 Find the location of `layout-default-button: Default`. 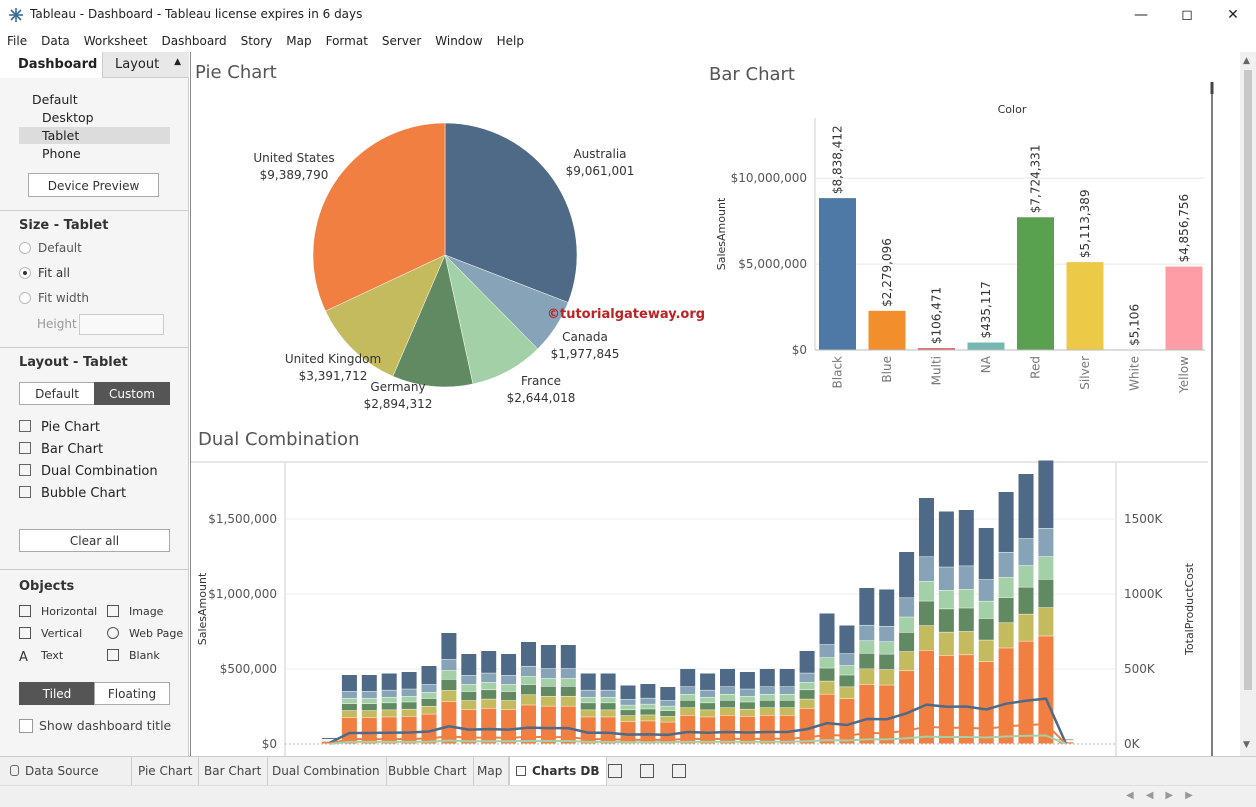

layout-default-button: Default is located at coordinates (57, 393).